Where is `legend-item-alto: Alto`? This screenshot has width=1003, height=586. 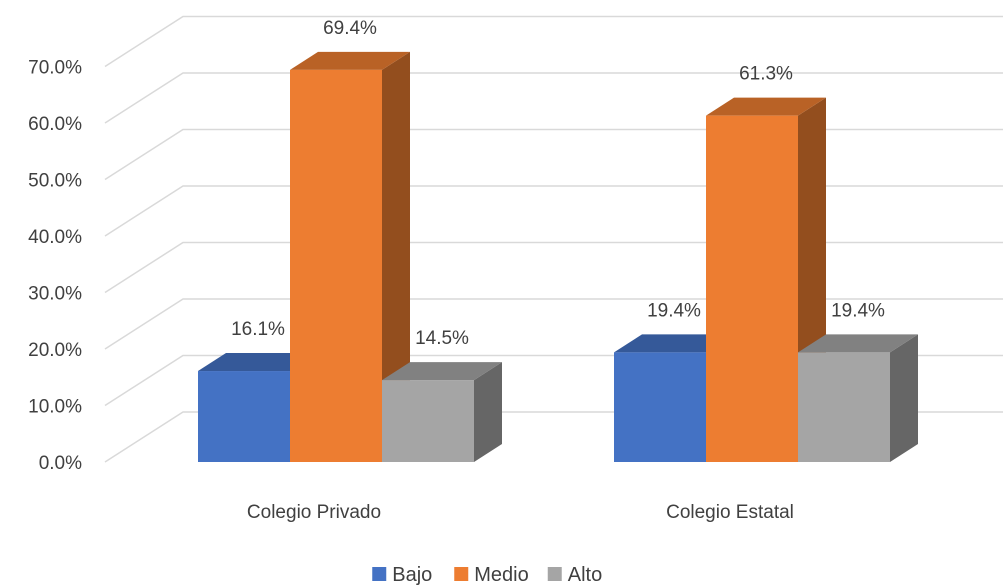 legend-item-alto: Alto is located at coordinates (574, 575).